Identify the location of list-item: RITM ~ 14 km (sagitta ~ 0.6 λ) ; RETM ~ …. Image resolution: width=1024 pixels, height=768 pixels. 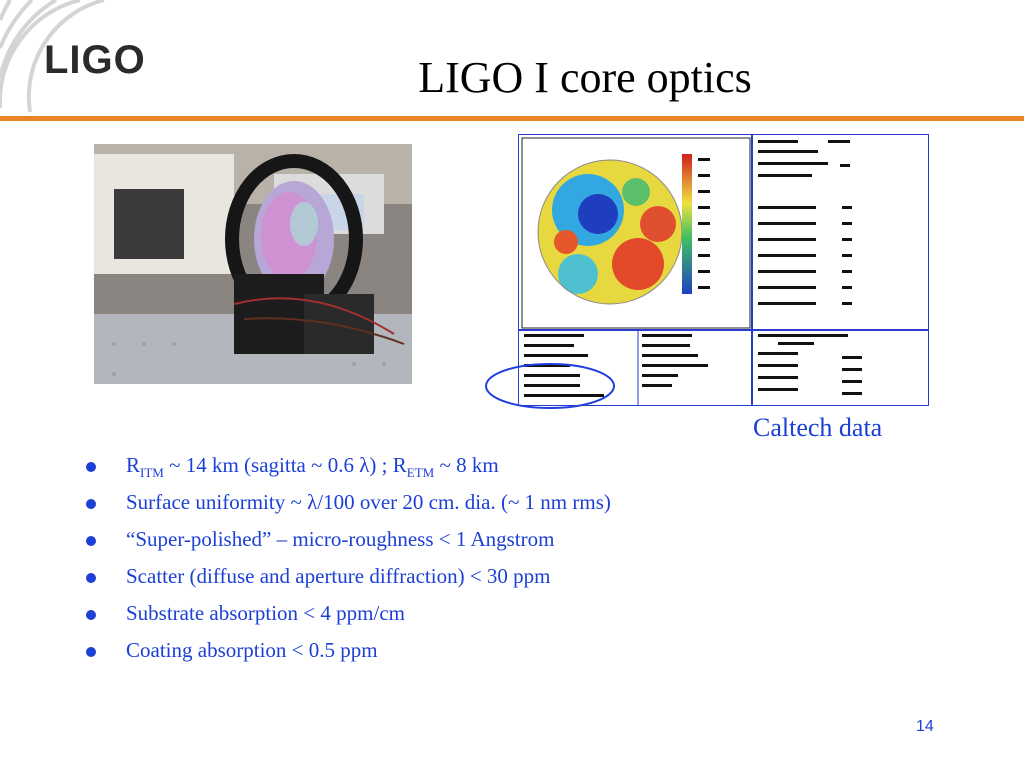
(348, 471).